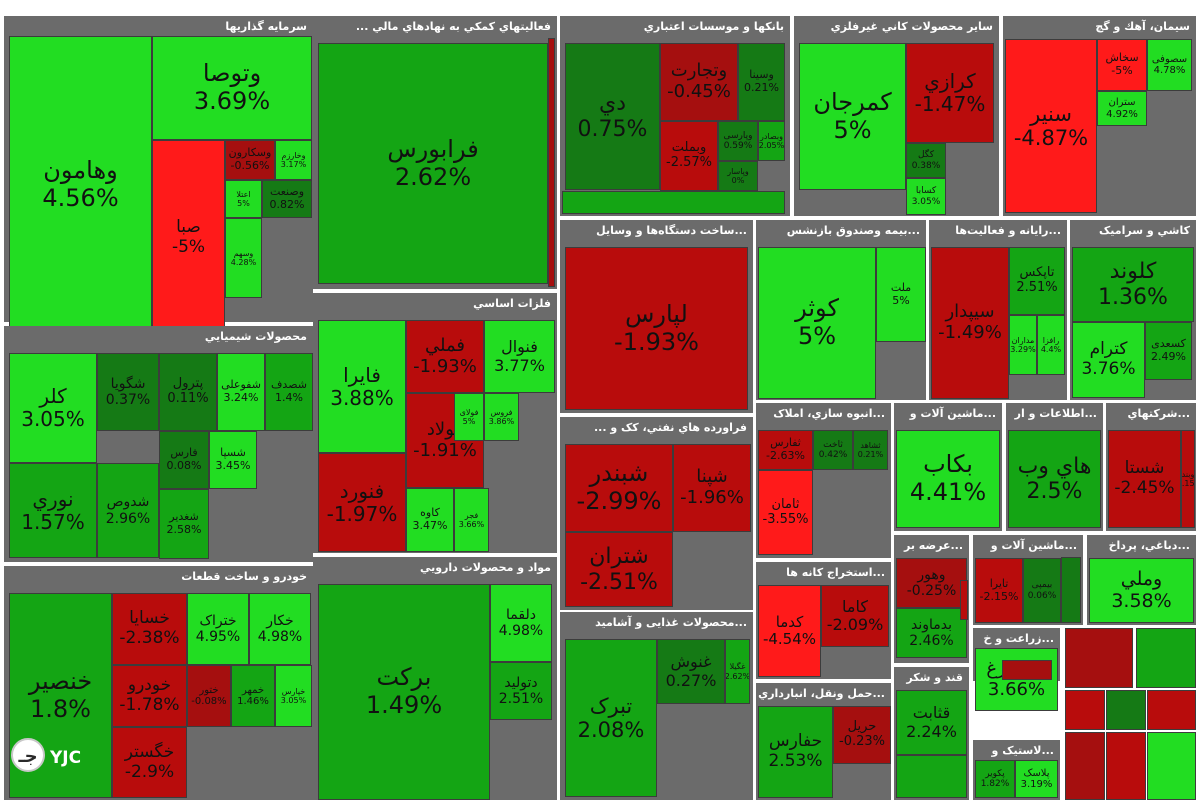 Image resolution: width=1200 pixels, height=800 pixels. What do you see at coordinates (233, 460) in the screenshot?
I see `stock-tile: شسپا 3.45%` at bounding box center [233, 460].